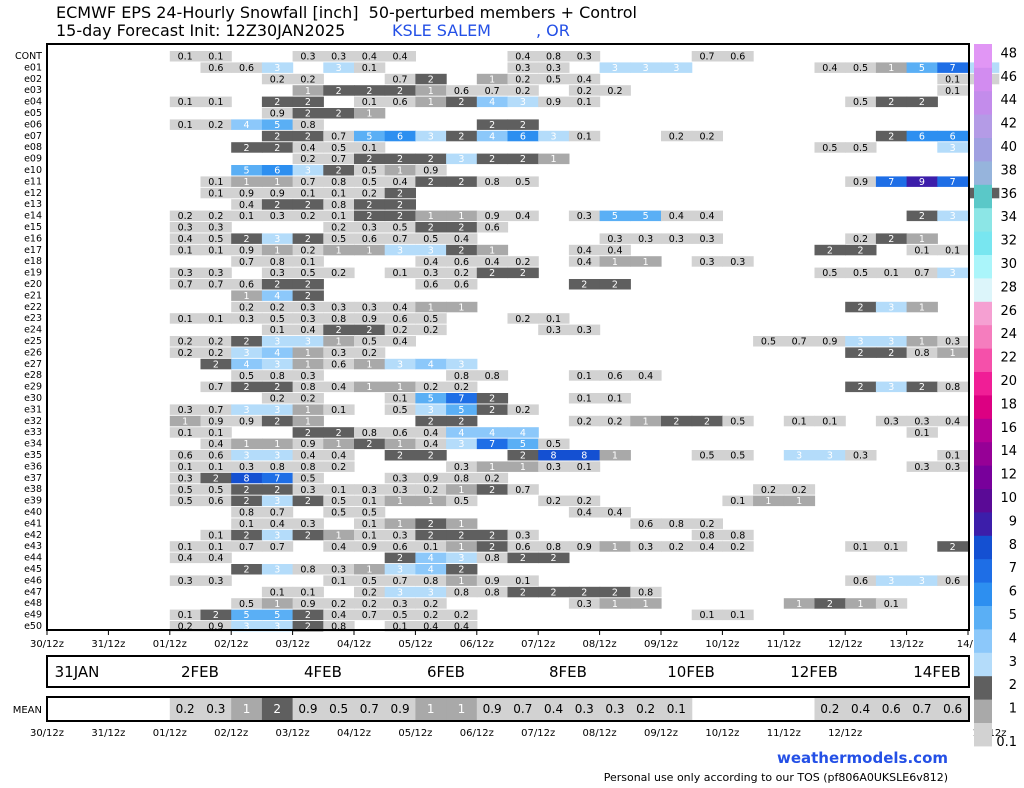 This screenshot has height=788, width=1024. I want to click on snowfall-value: 0.9, so click(307, 444).